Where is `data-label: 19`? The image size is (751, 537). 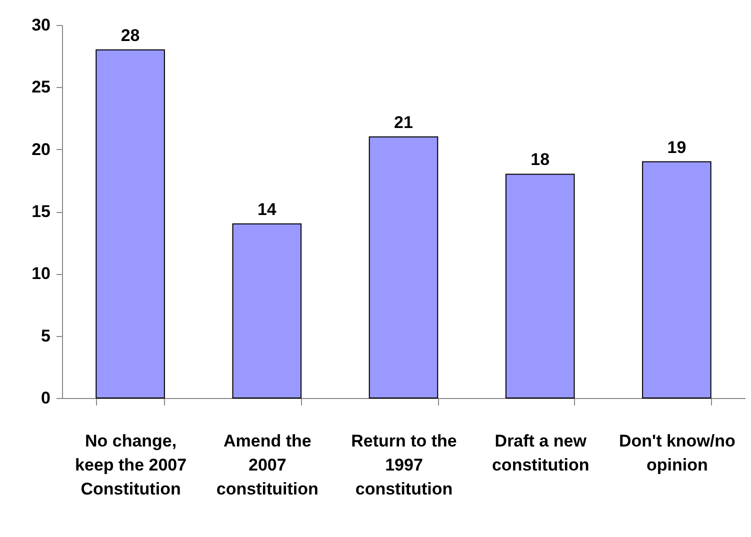 data-label: 19 is located at coordinates (676, 147).